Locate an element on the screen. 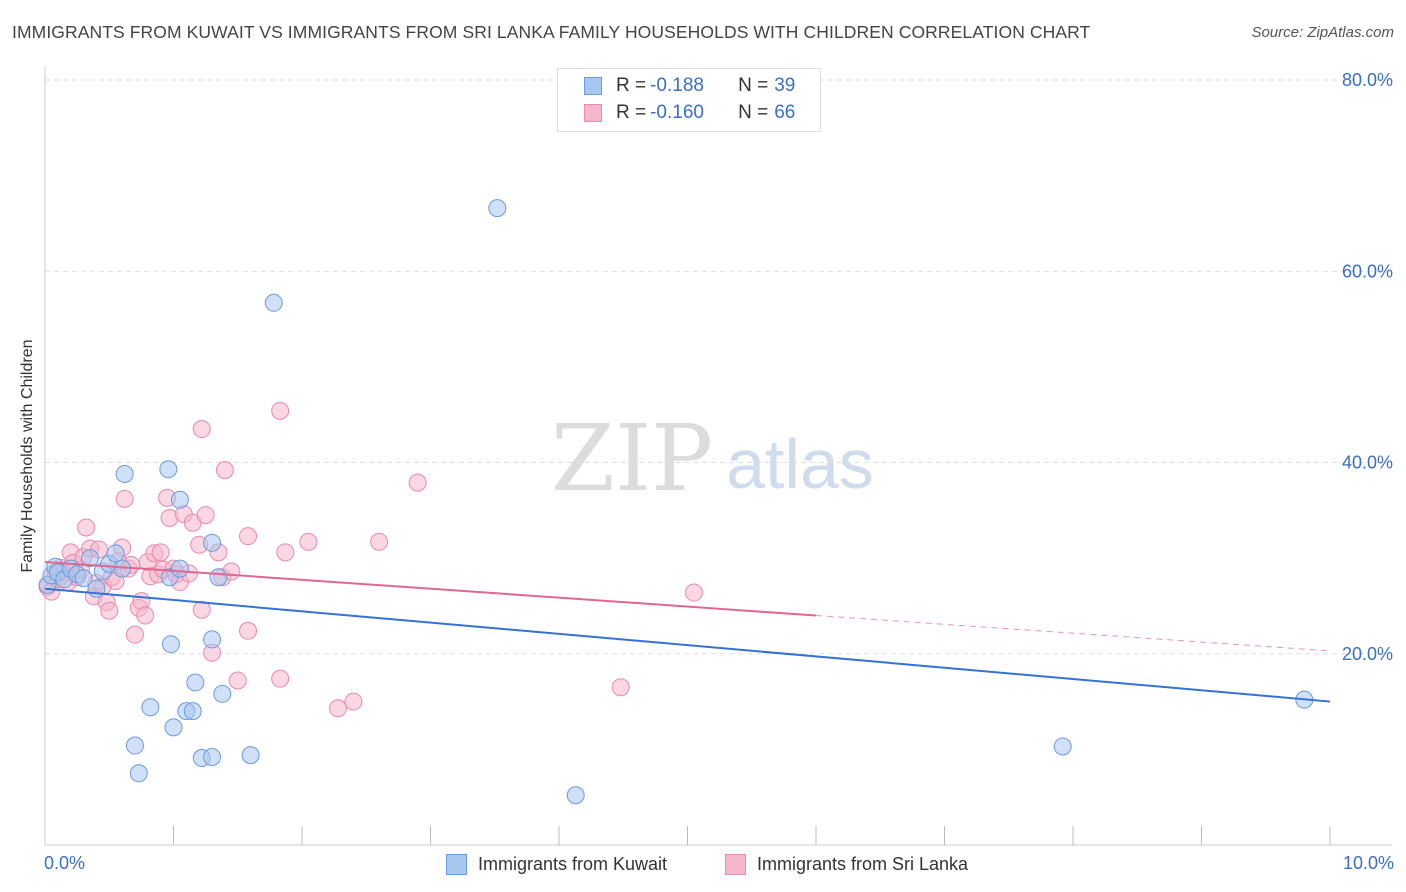 The image size is (1406, 892). kuwait-trendline is located at coordinates (687, 645).